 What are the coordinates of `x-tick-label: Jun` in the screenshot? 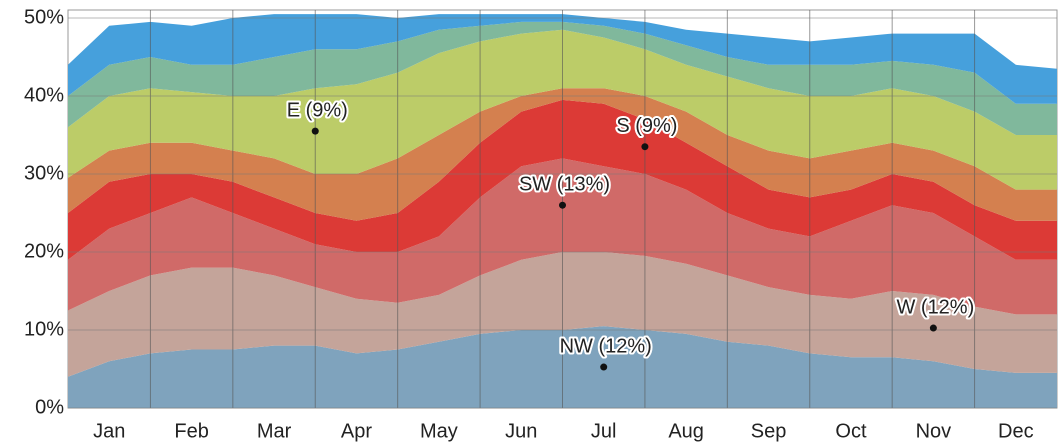 It's located at (521, 431).